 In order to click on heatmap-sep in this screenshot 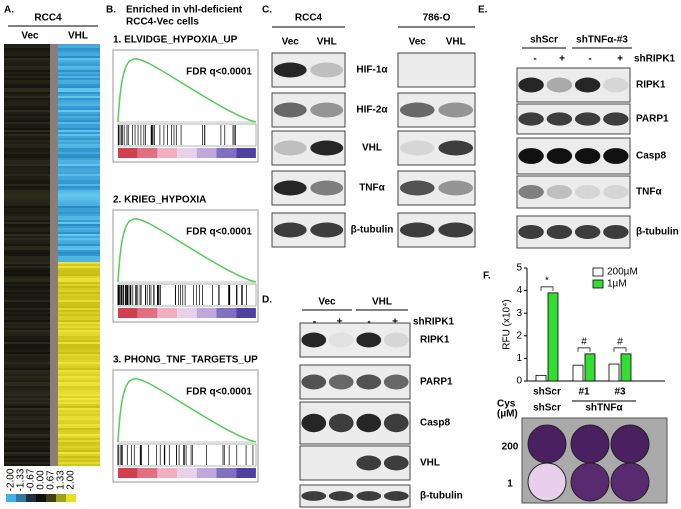, I will do `click(54, 255)`.